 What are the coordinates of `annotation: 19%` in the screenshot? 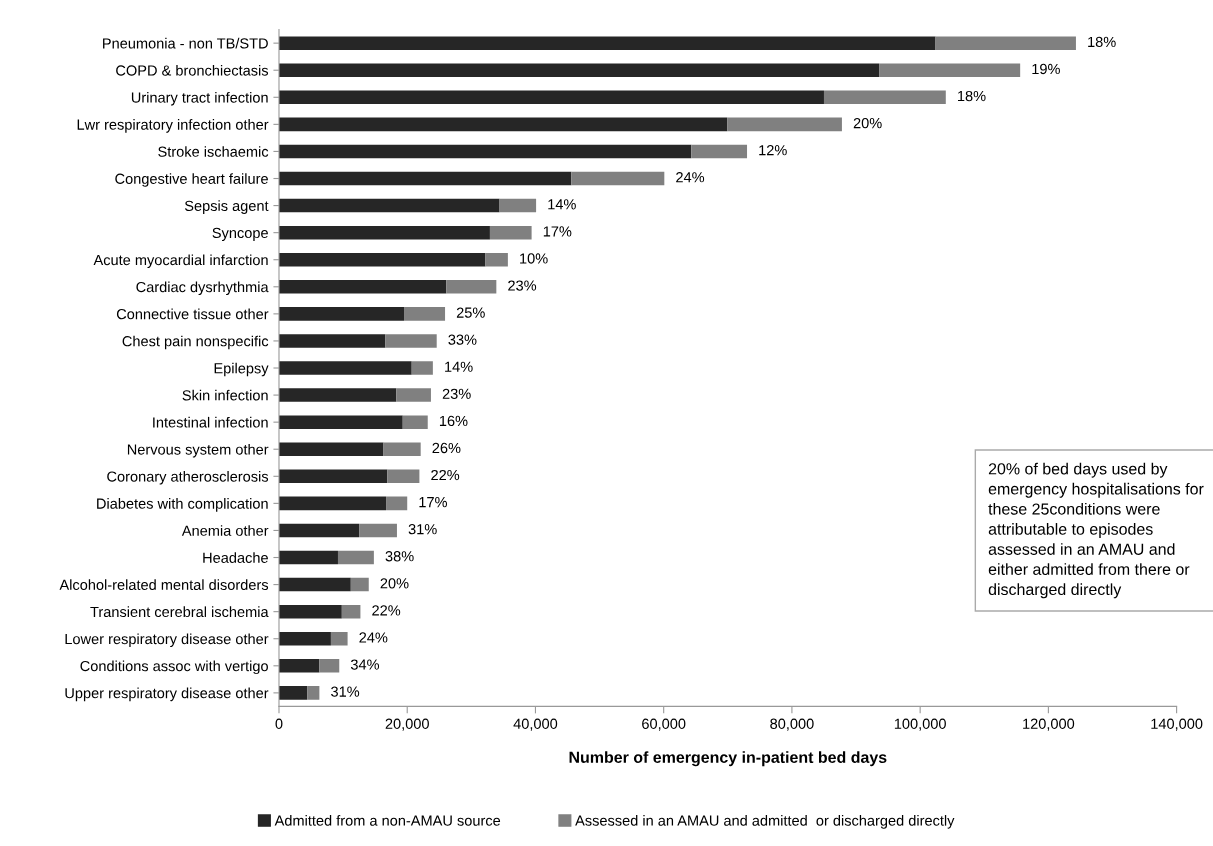 It's located at (1046, 69).